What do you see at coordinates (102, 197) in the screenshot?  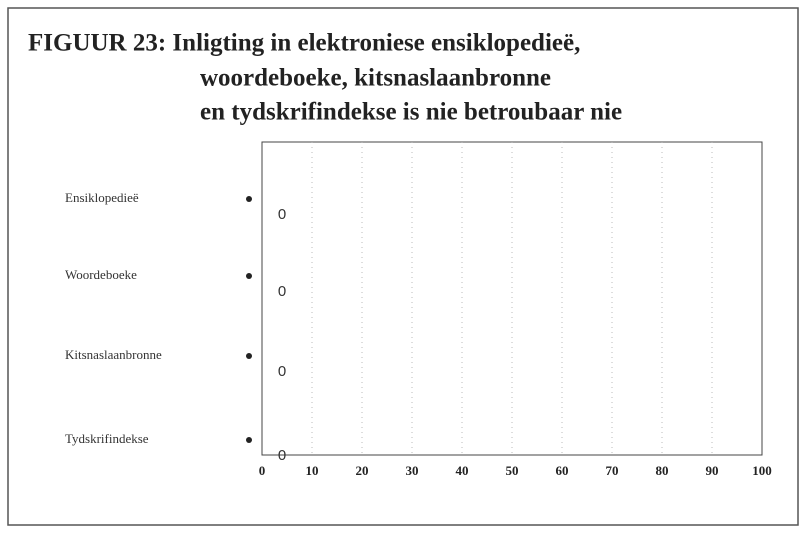 I see `y-tick-label: Ensiklopedieë` at bounding box center [102, 197].